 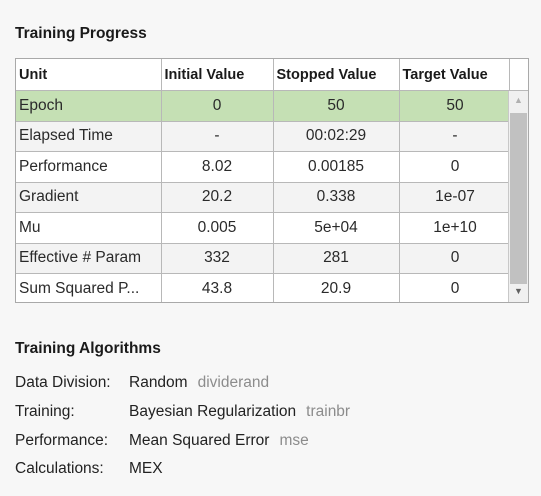 I want to click on cell-initial-value: 332, so click(x=217, y=258).